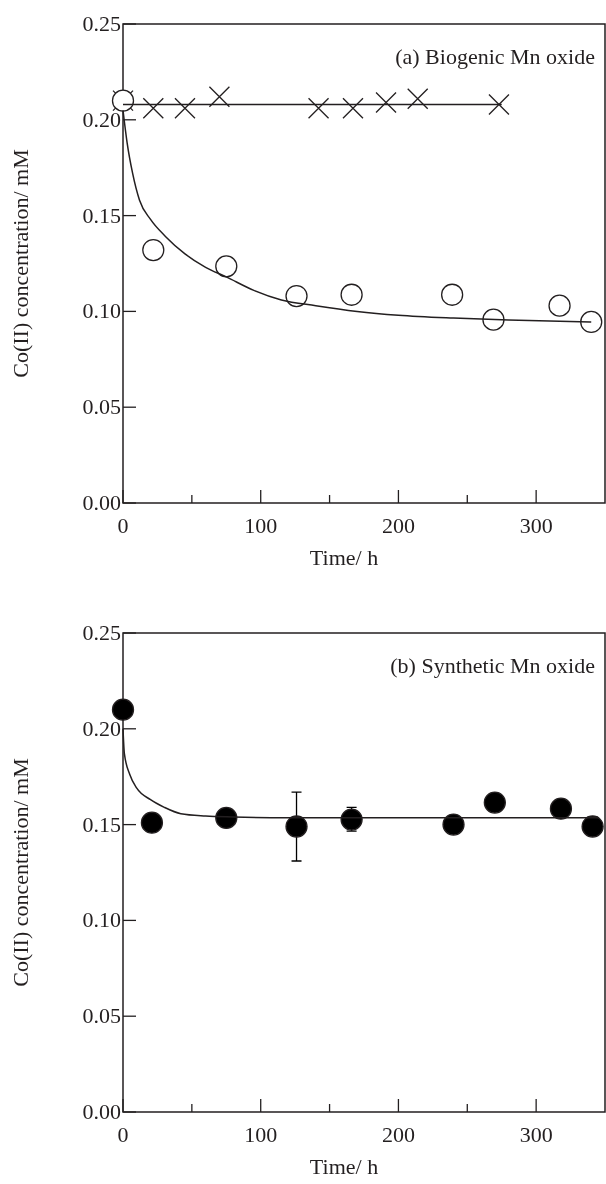 This screenshot has height=1184, width=606. I want to click on text: (b) Synthetic Mn oxide, so click(492, 665).